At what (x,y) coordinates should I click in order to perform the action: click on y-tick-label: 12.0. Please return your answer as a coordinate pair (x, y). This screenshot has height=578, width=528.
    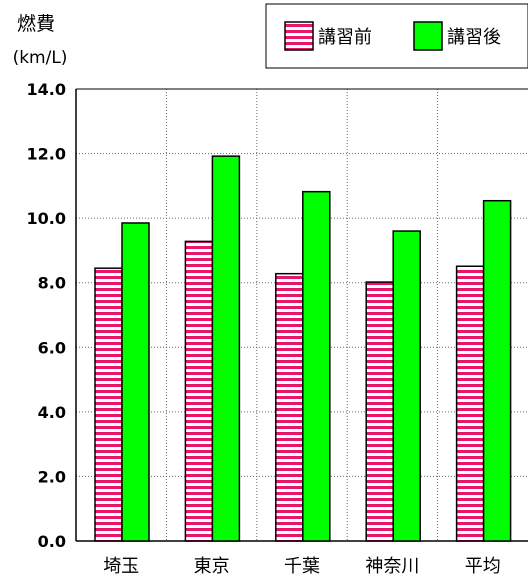
    Looking at the image, I should click on (46, 154).